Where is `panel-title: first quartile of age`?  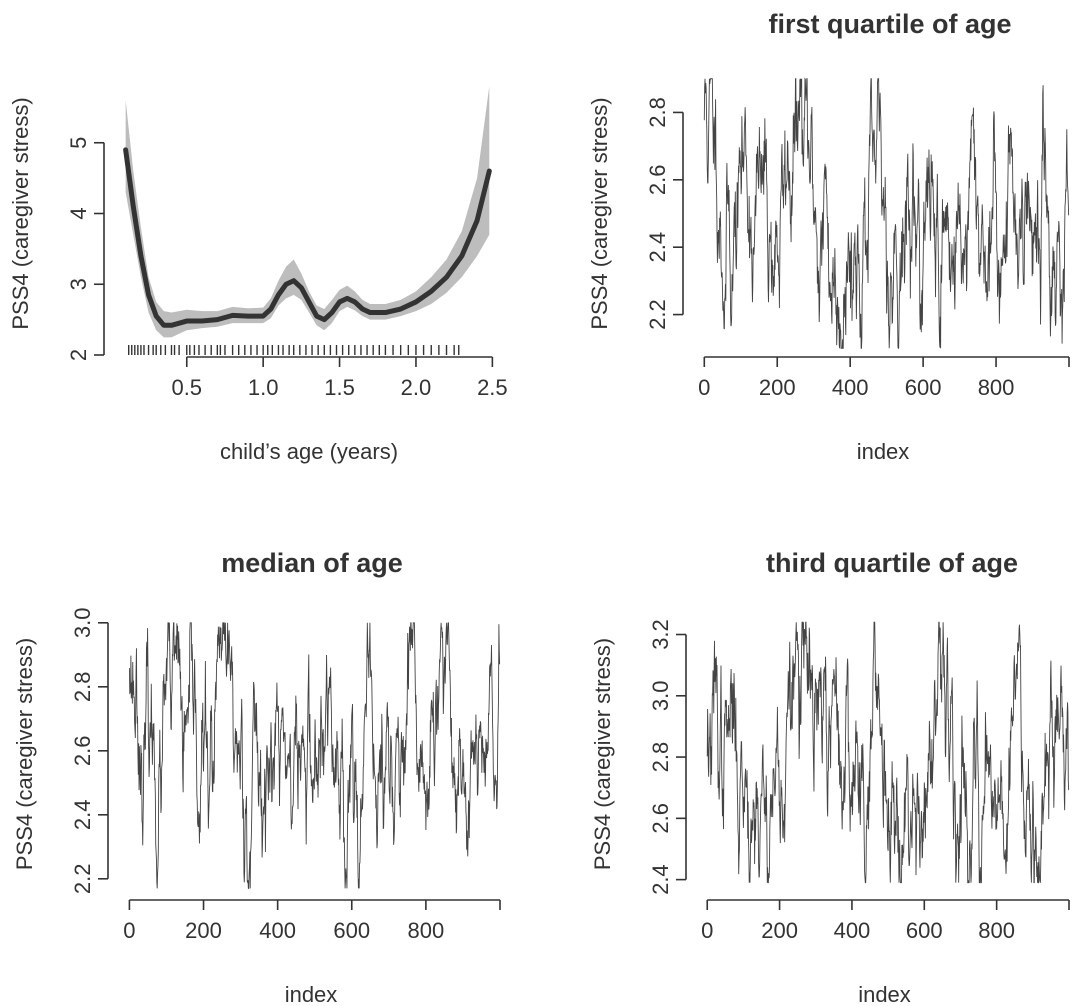
panel-title: first quartile of age is located at coordinates (889, 24).